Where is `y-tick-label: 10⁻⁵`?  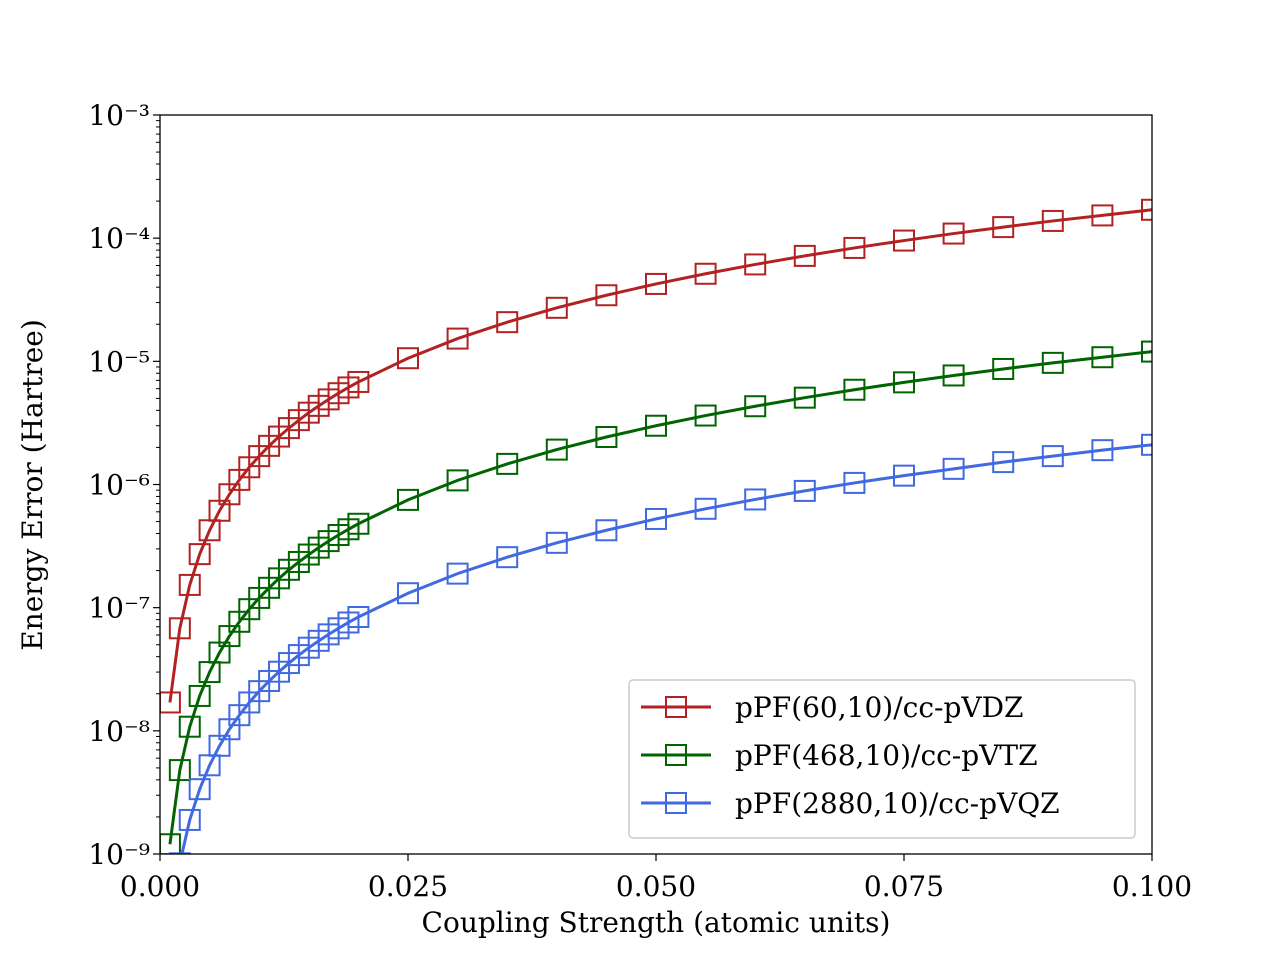
y-tick-label: 10⁻⁵ is located at coordinates (119, 361).